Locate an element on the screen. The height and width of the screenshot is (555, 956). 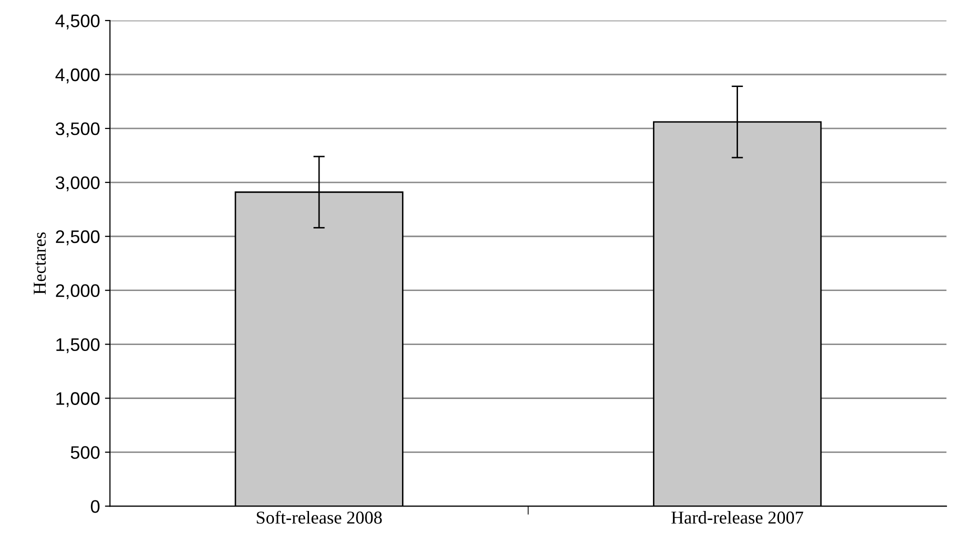
y-tick-label: 3,500 is located at coordinates (78, 130).